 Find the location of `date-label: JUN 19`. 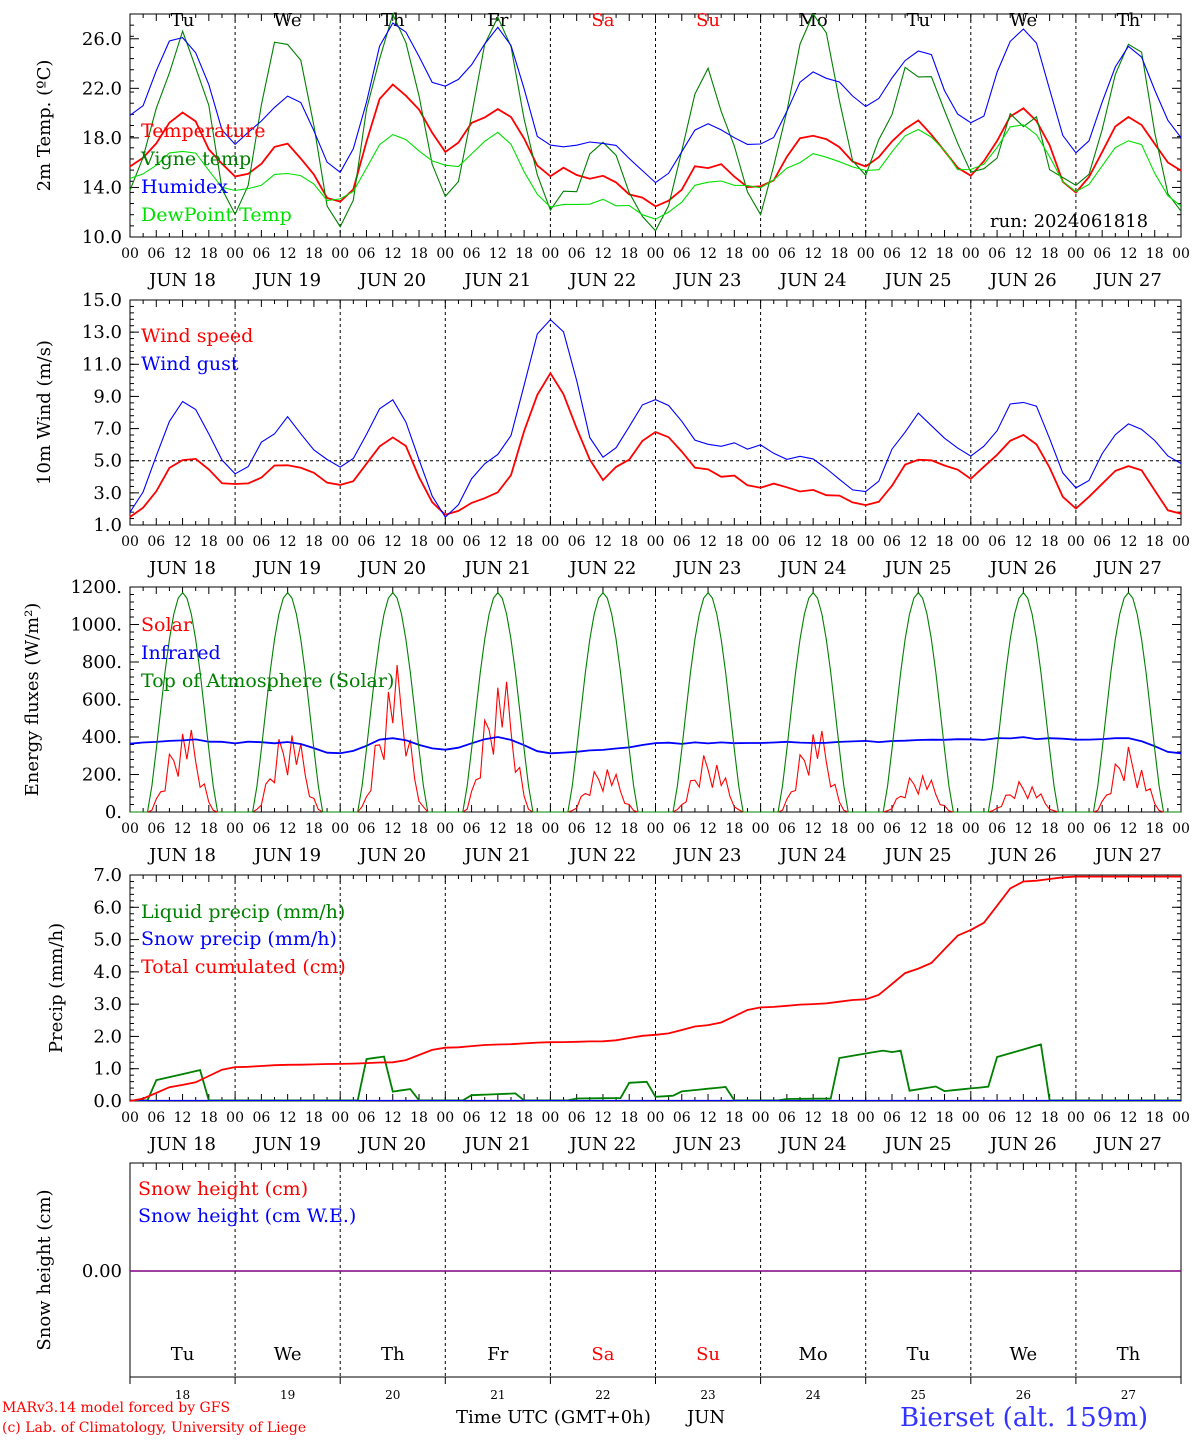

date-label: JUN 19 is located at coordinates (286, 568).